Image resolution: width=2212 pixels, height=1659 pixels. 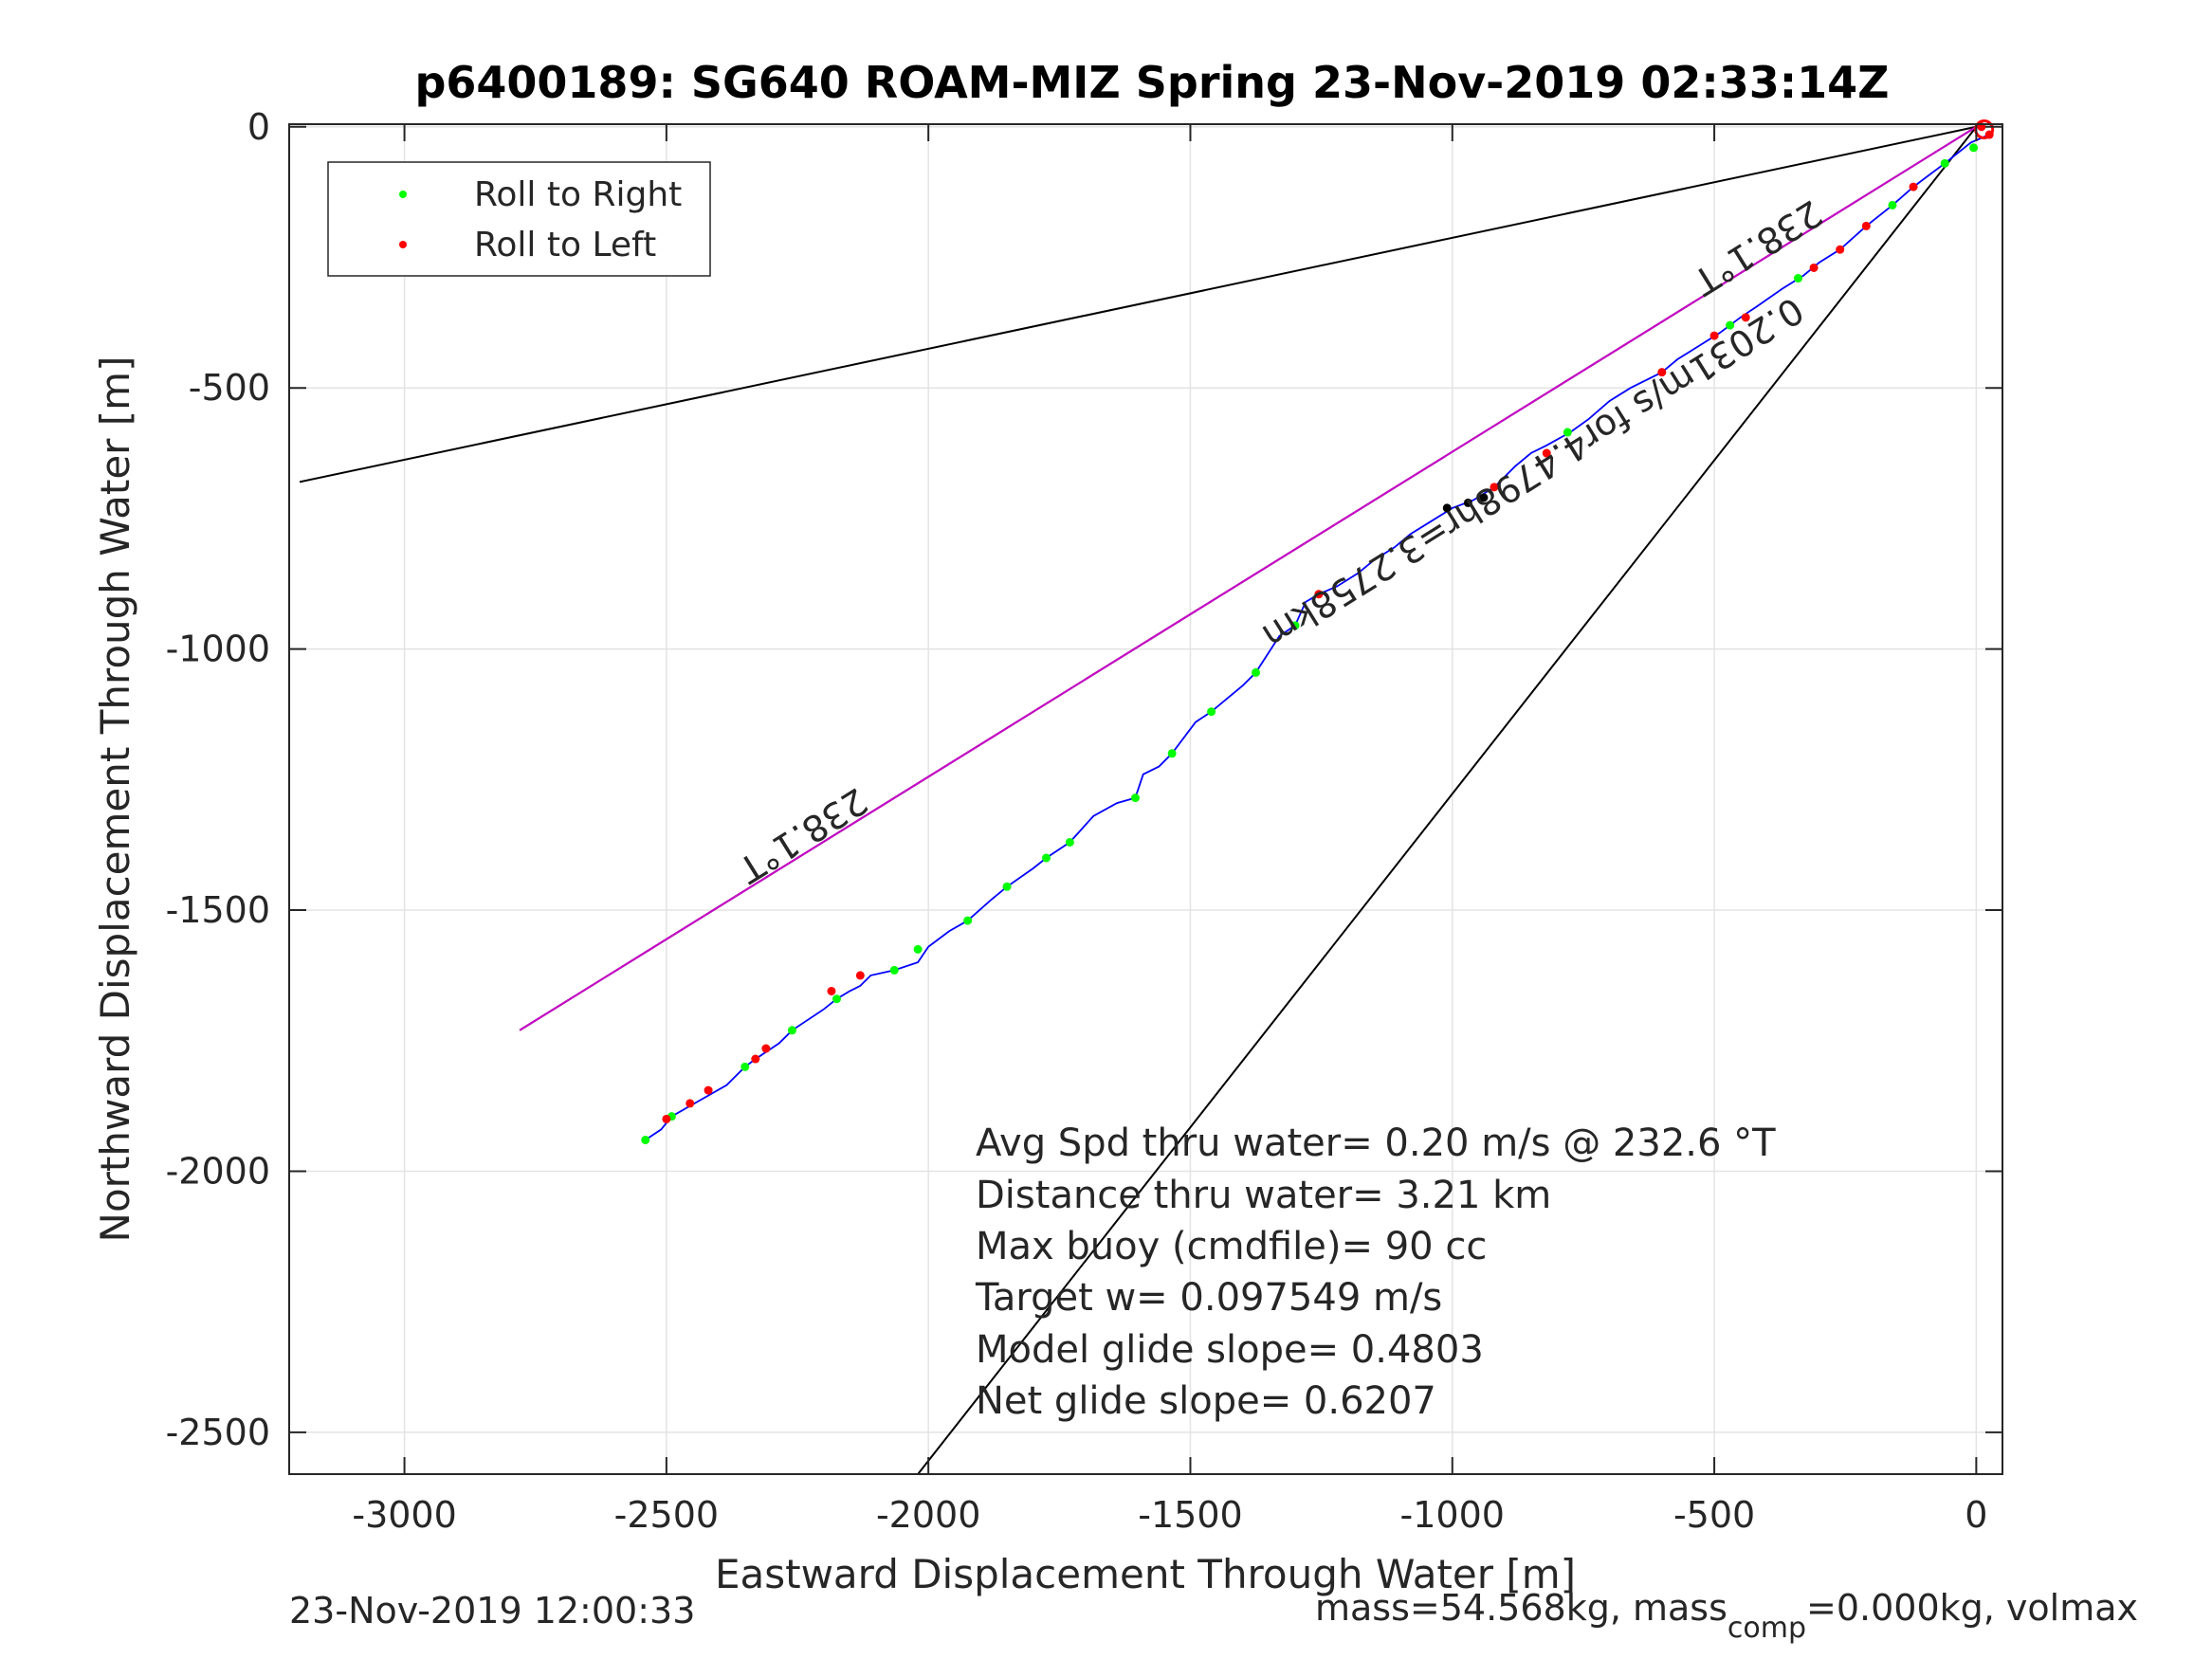 What do you see at coordinates (1208, 1298) in the screenshot?
I see `stat-target-w: Target w= 0.097549 m/s` at bounding box center [1208, 1298].